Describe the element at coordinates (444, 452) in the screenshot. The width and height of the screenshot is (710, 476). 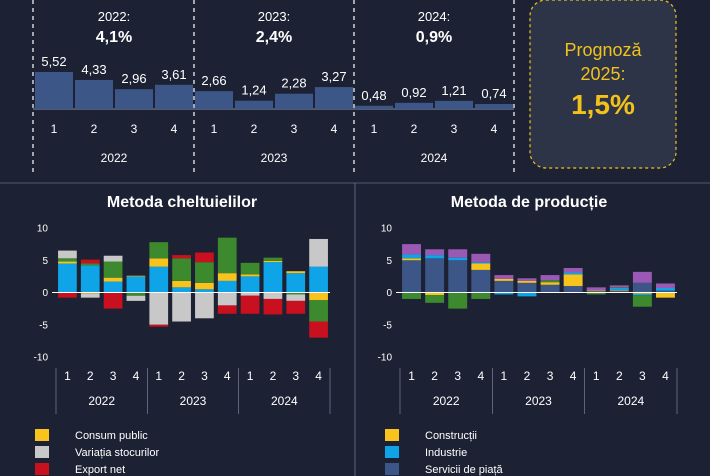
I see `right-legend: Construcții Industrie Servicii de piață` at that location.